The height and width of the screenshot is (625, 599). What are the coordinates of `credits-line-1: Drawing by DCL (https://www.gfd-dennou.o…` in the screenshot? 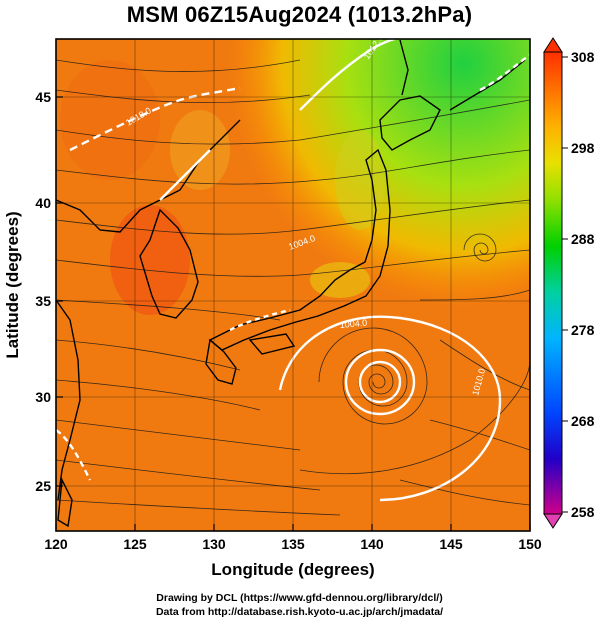 It's located at (299, 598).